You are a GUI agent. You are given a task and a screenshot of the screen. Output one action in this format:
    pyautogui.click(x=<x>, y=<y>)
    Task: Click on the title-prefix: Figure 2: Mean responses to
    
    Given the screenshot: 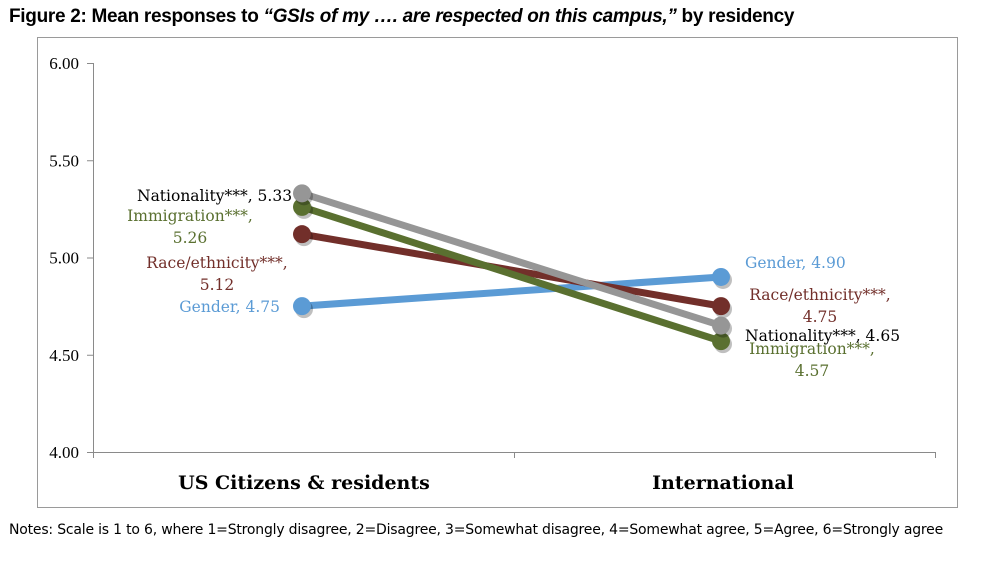 What is the action you would take?
    pyautogui.click(x=136, y=16)
    